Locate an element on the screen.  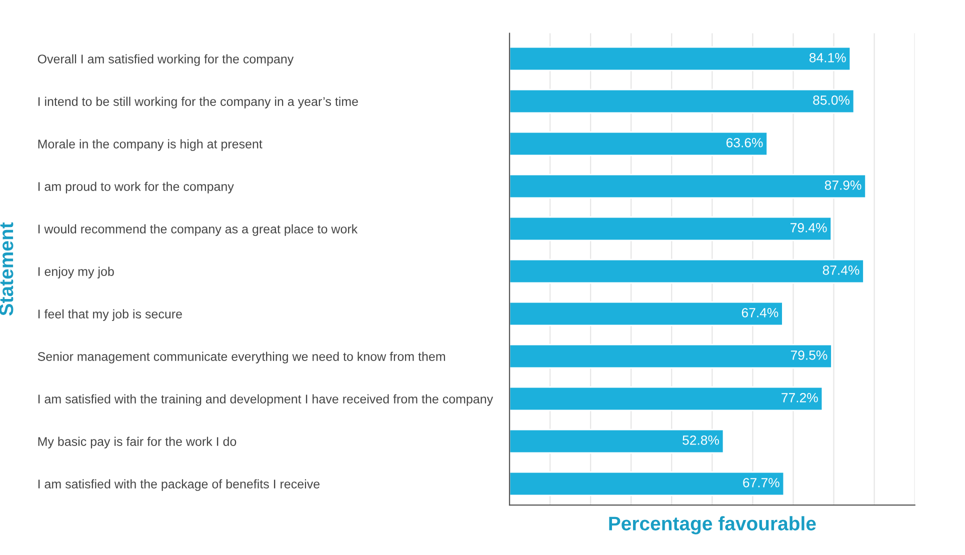
y-tick-label: I would recommend the company as a great place to work is located at coordinates (198, 230).